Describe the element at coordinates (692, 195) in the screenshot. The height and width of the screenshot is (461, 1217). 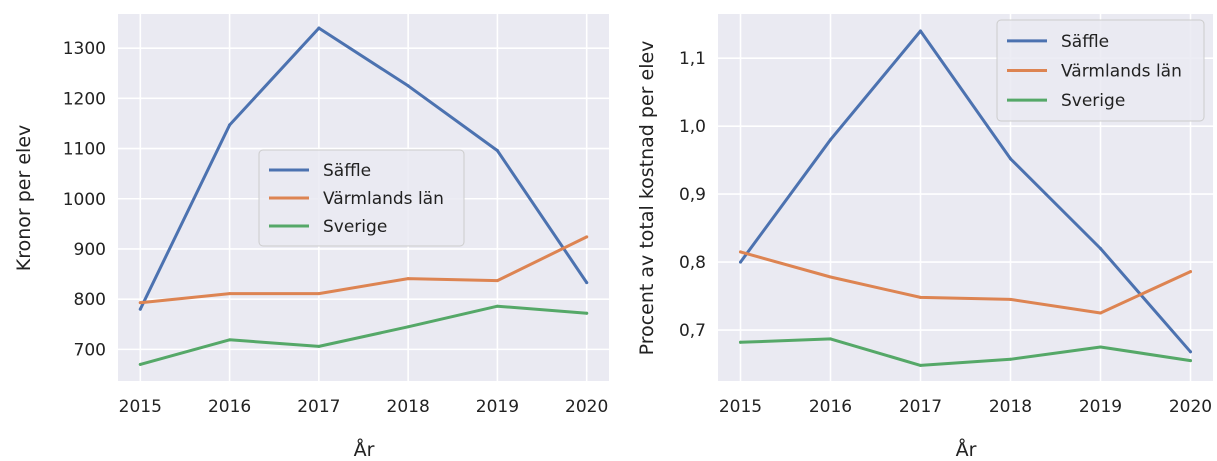
I see `y-tick-label: 0,9` at that location.